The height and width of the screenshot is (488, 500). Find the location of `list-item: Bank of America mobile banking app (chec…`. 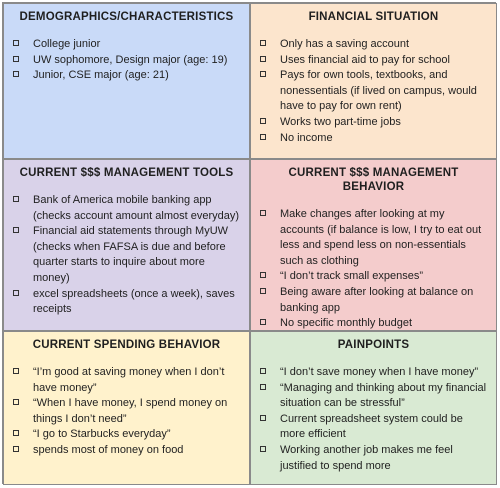

list-item: Bank of America mobile banking app (chec… is located at coordinates (126, 208).